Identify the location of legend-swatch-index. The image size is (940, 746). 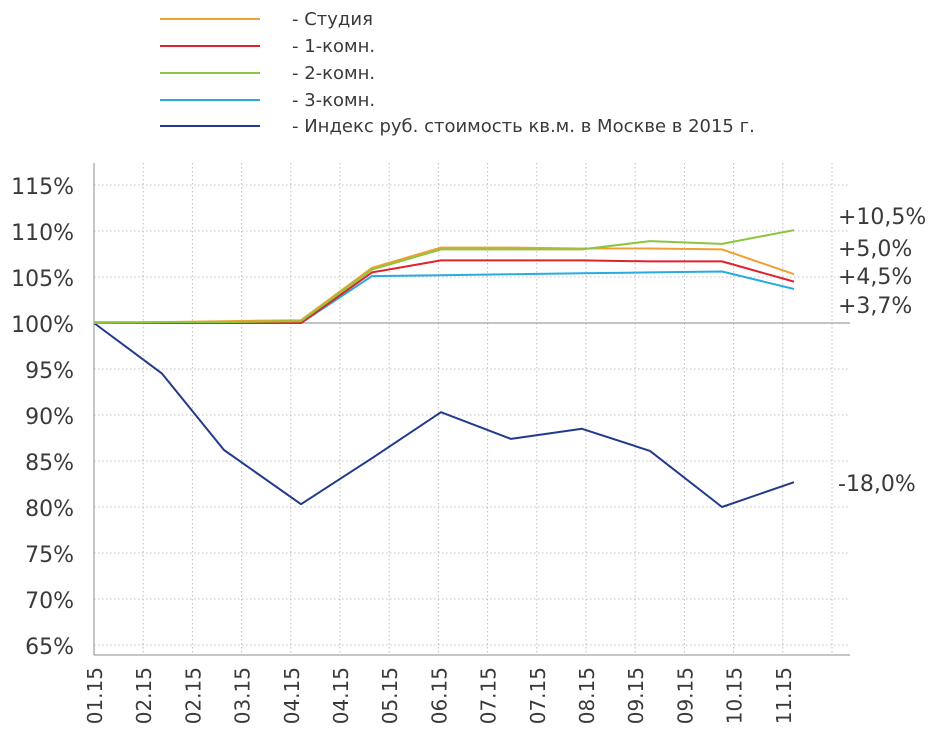
(210, 126).